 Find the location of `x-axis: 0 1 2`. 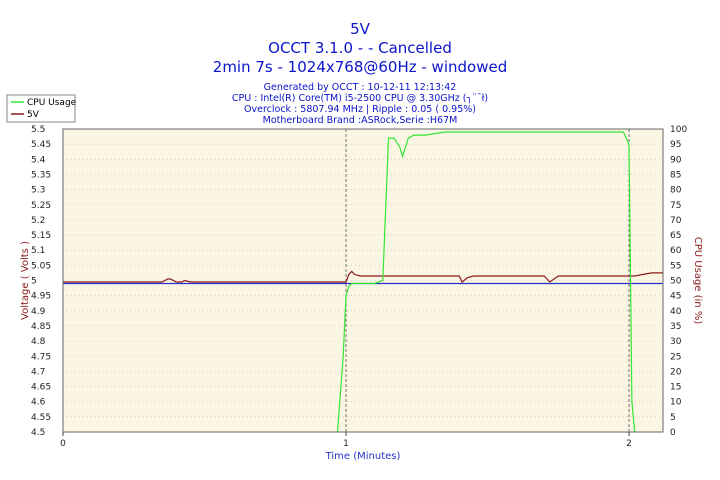

x-axis: 0 1 2 is located at coordinates (346, 440).